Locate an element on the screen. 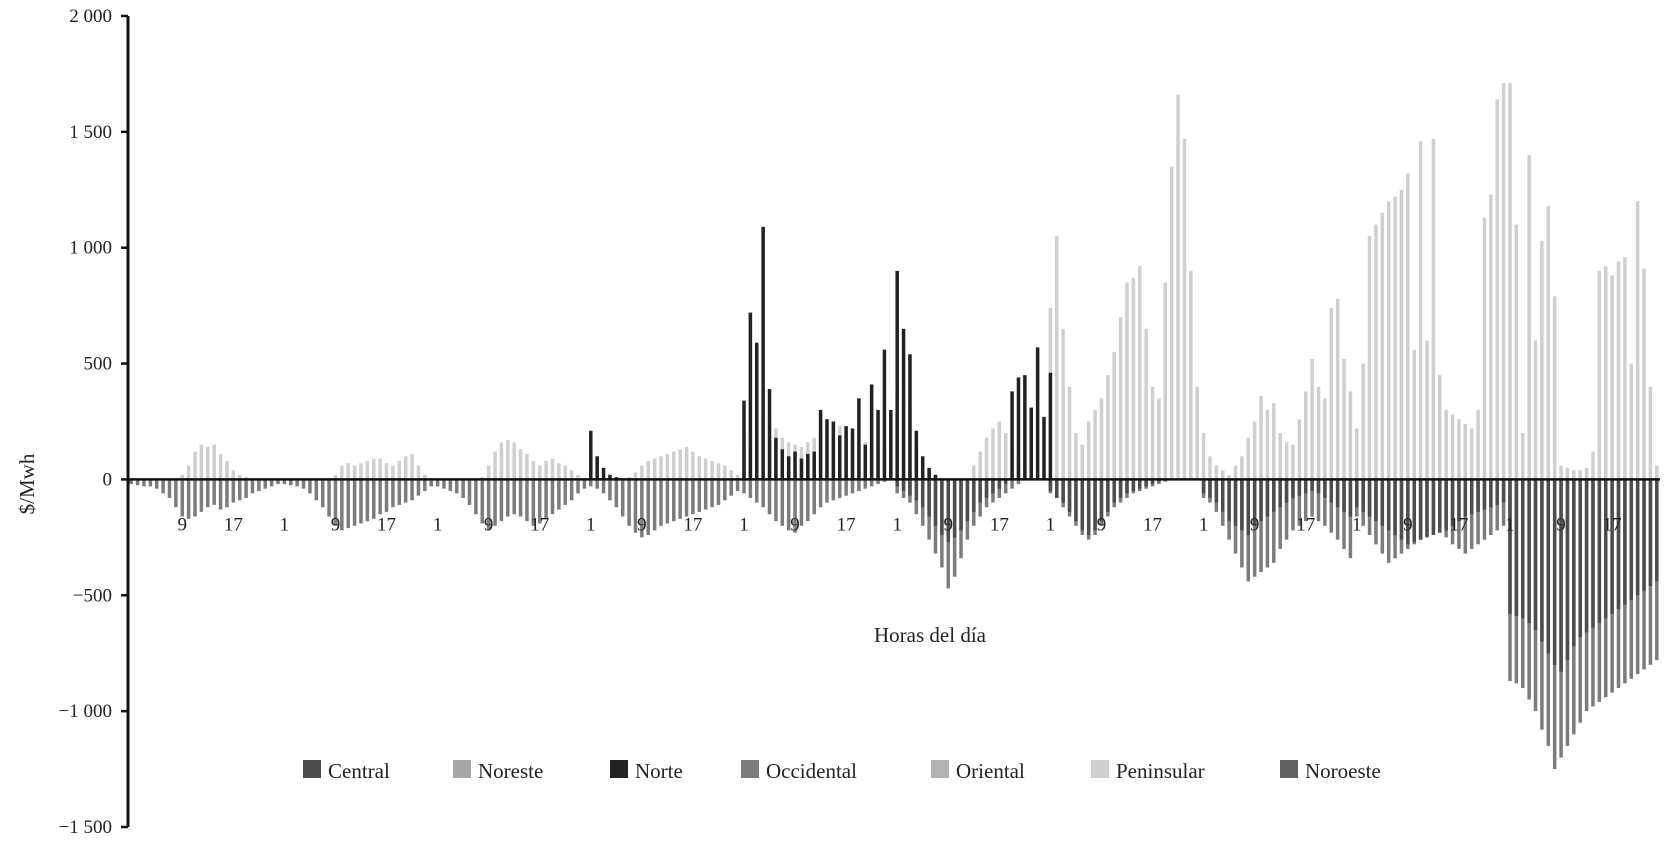 The width and height of the screenshot is (1671, 849). legend-swatch is located at coordinates (750, 769).